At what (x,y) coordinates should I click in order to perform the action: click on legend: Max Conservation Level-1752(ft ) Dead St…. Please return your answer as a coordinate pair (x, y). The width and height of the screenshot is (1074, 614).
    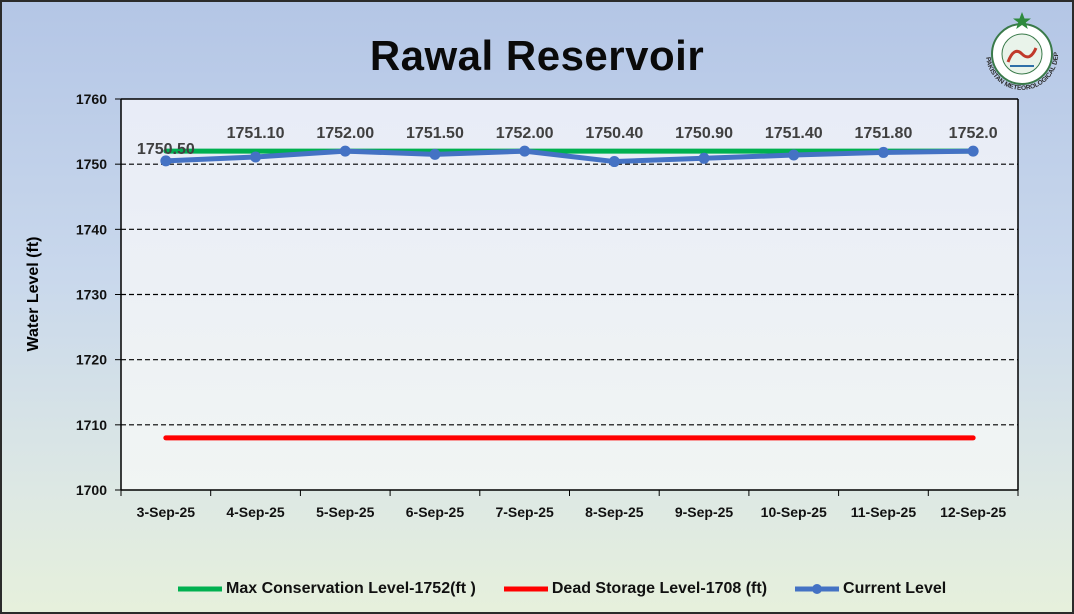
    Looking at the image, I should click on (562, 589).